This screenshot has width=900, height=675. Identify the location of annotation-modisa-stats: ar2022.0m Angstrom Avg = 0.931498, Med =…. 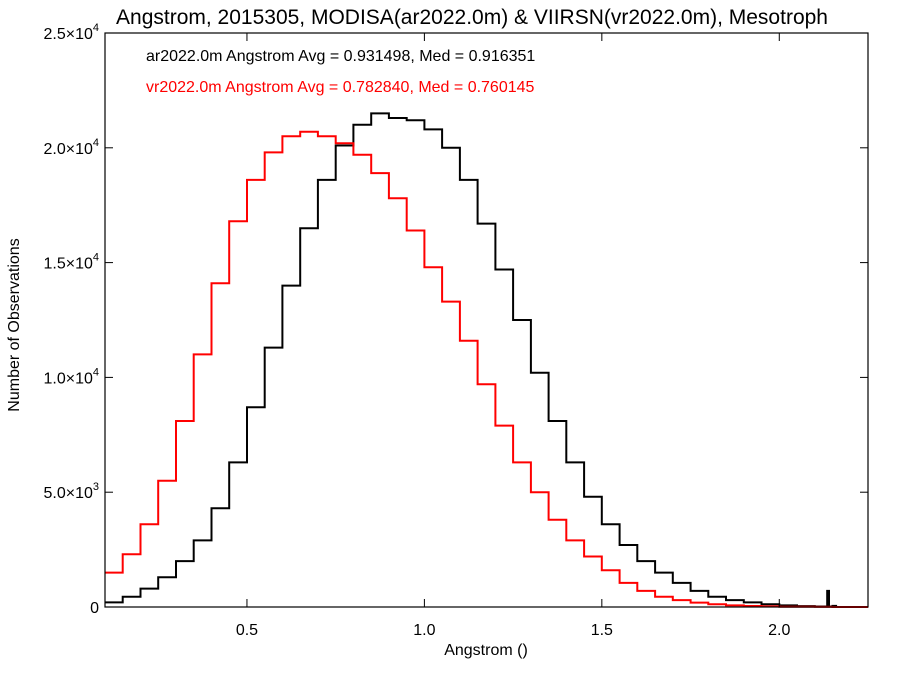
(340, 56).